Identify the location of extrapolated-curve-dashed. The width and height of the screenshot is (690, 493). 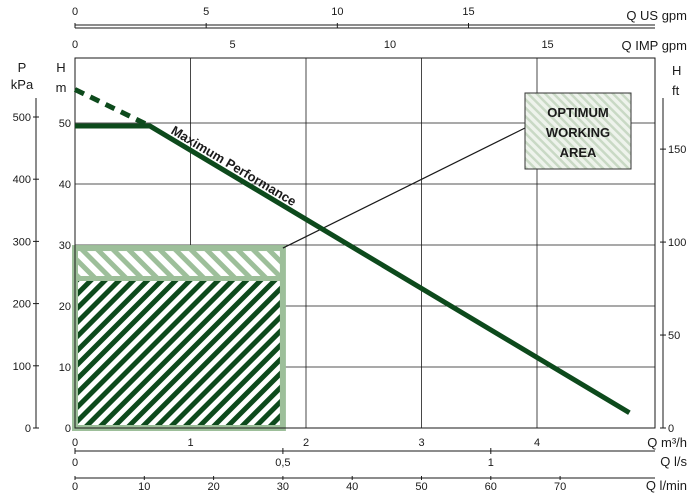
(112, 108).